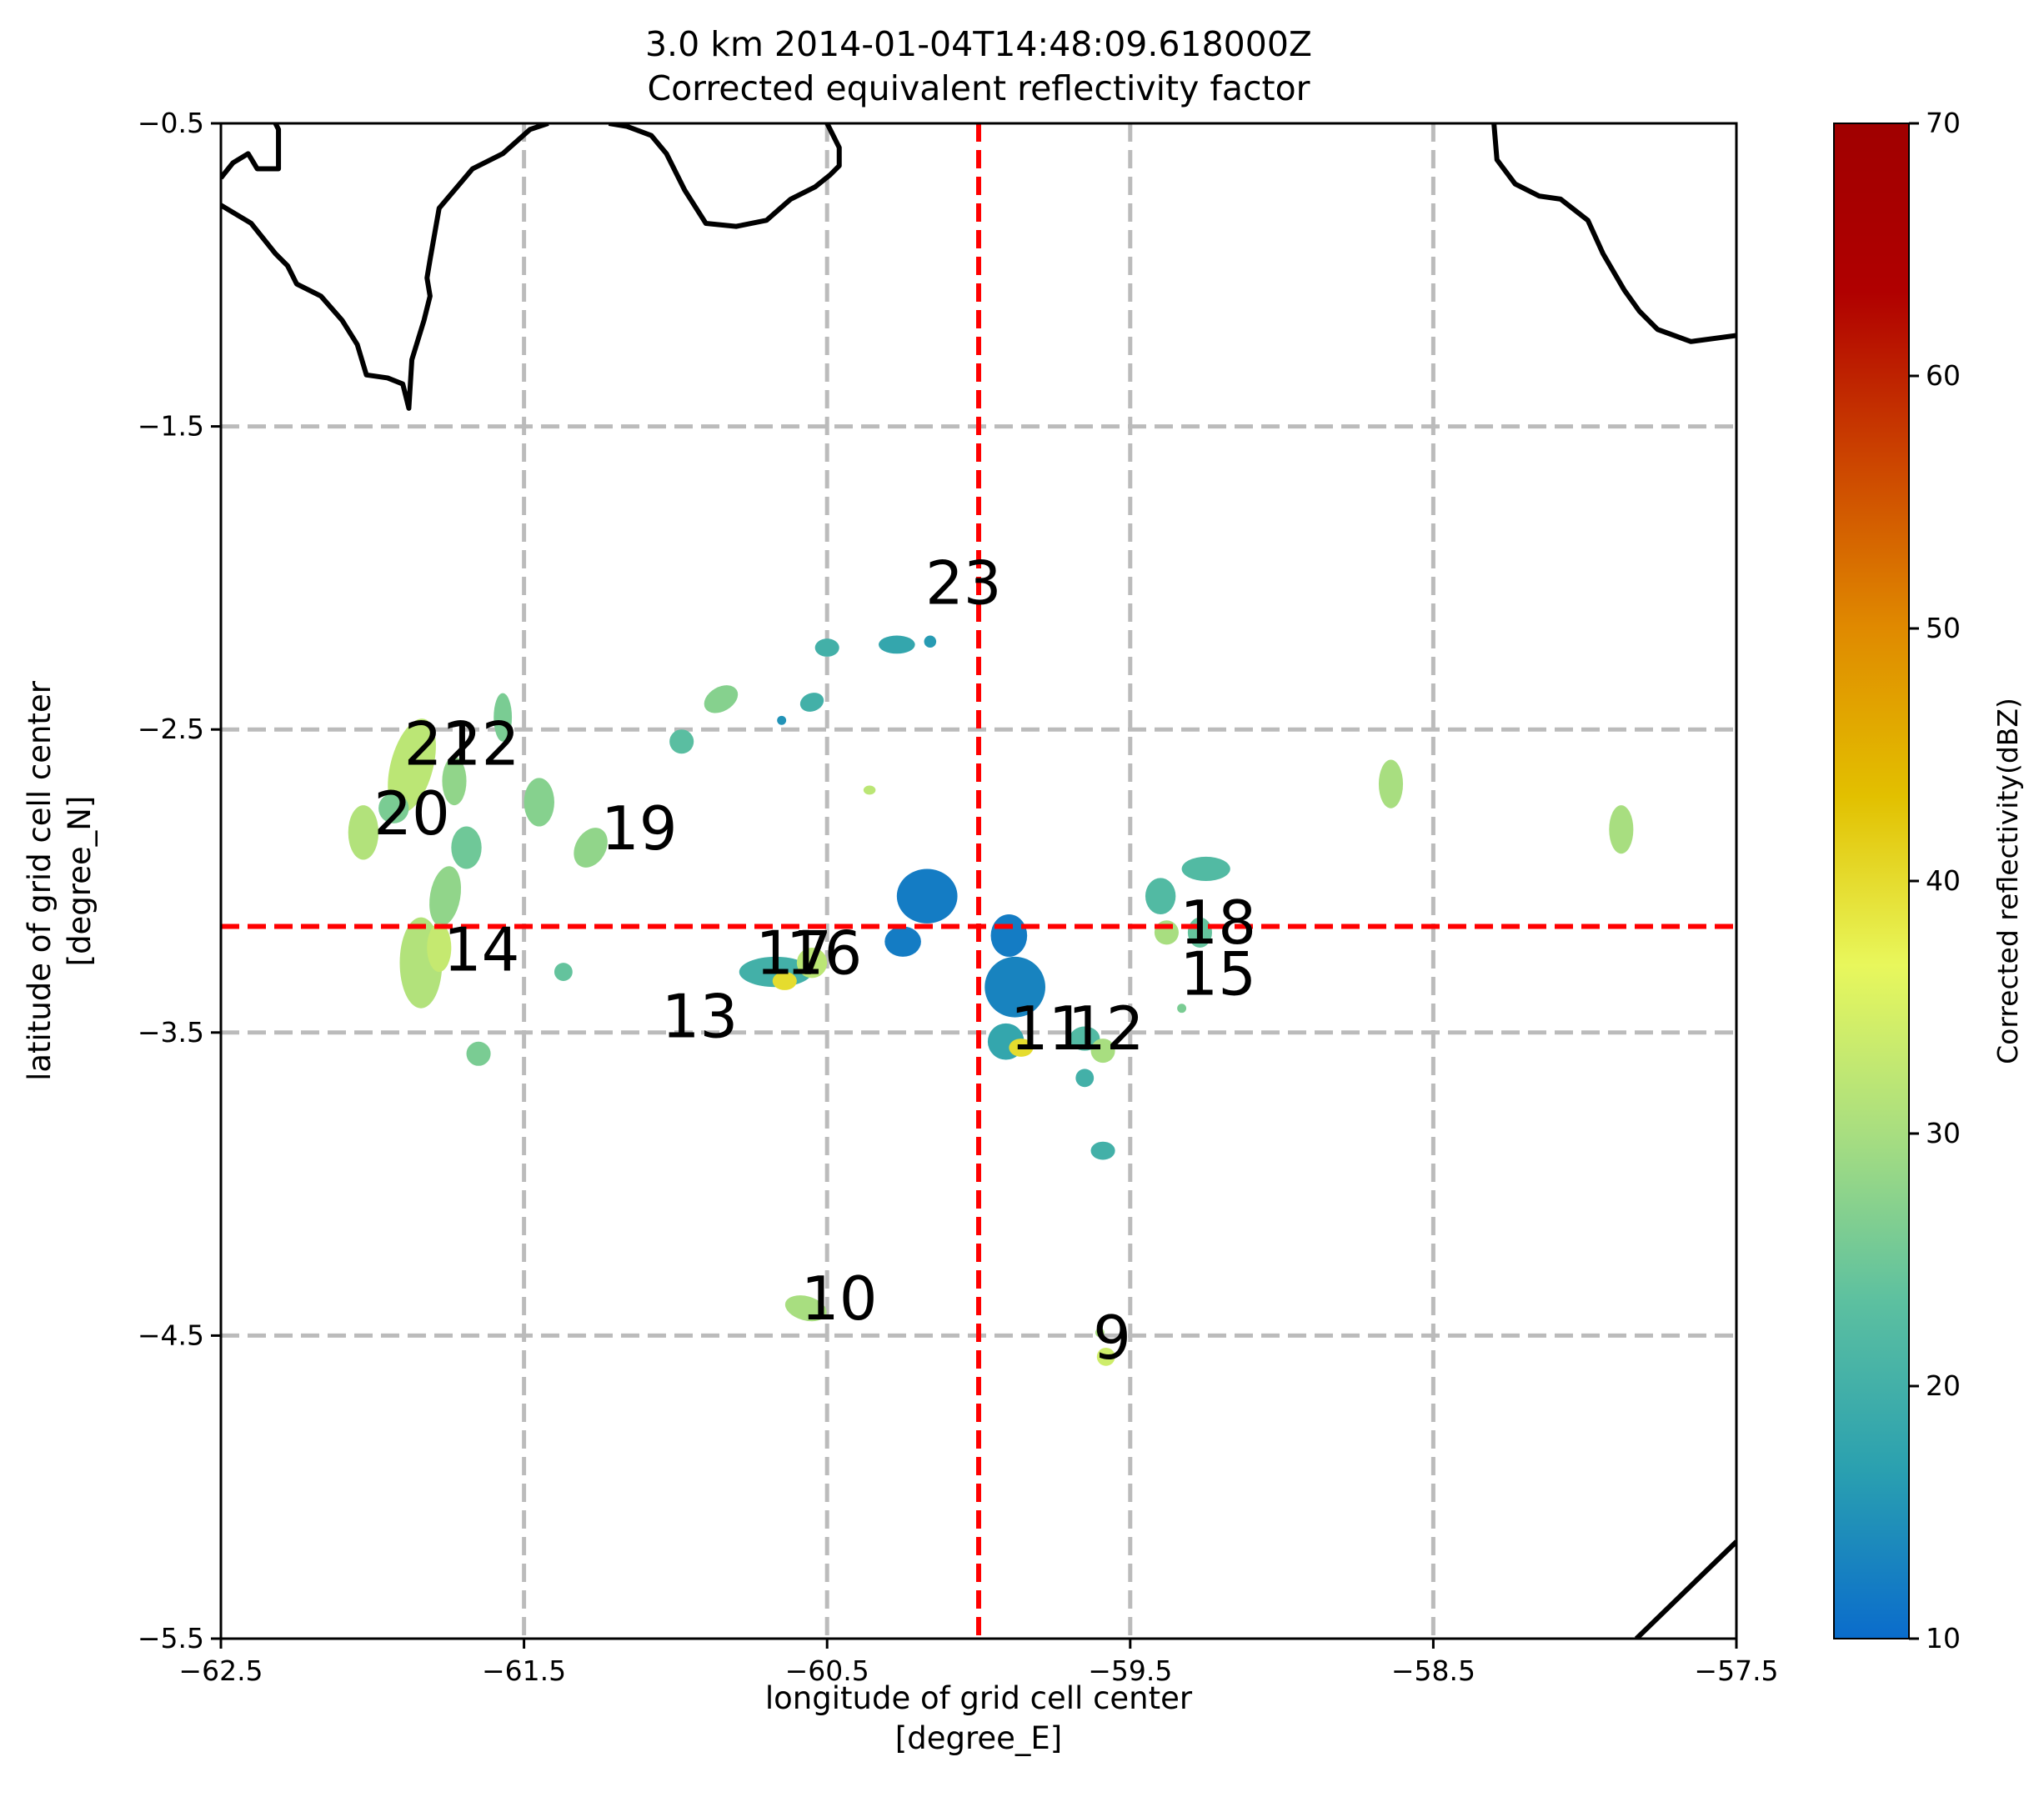 The image size is (2044, 1807). What do you see at coordinates (171, 1032) in the screenshot?
I see `y-tick-label: −3.5` at bounding box center [171, 1032].